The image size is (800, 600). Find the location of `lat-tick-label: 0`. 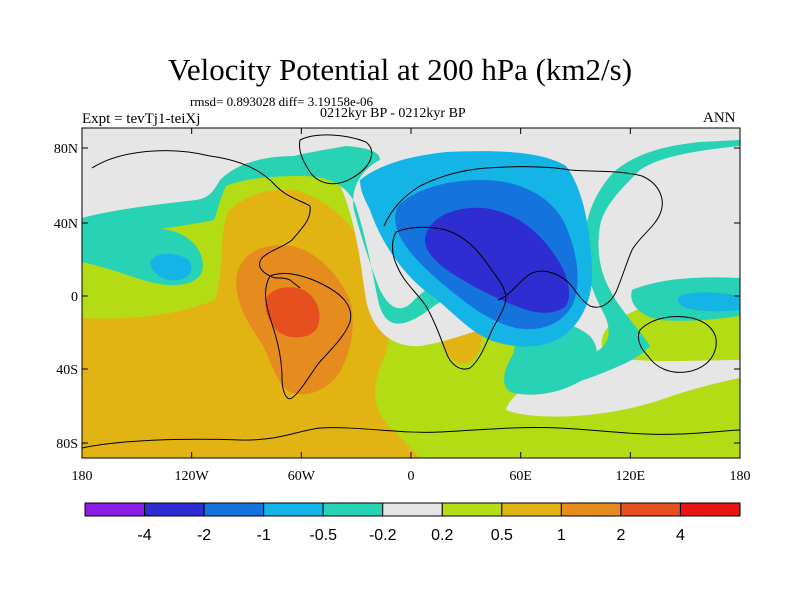

lat-tick-label: 0 is located at coordinates (74, 297).